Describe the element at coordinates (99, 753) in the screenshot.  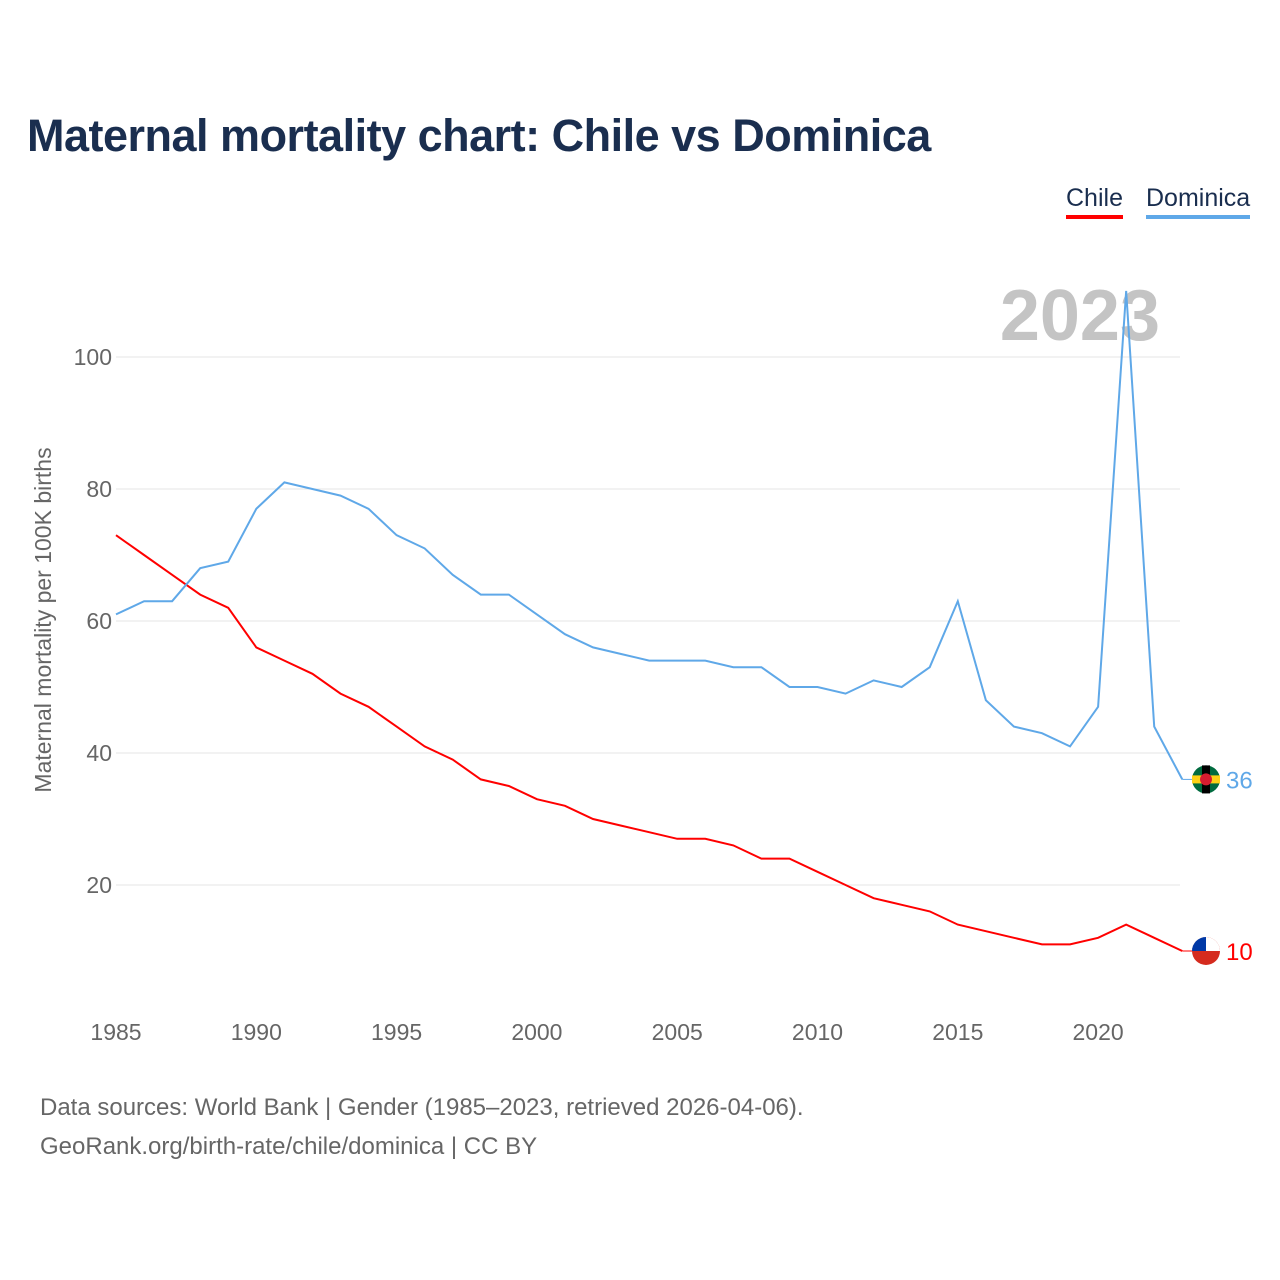
I see `y-tick-label: 40` at that location.